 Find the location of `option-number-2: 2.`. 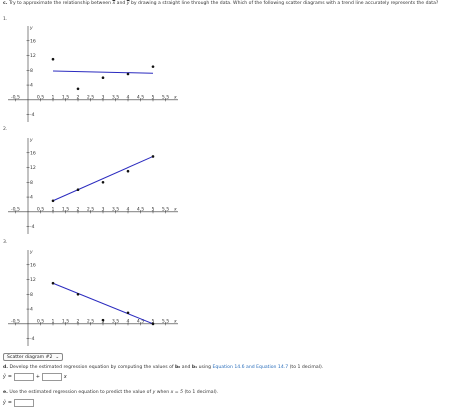

option-number-2: 2. is located at coordinates (5, 129).